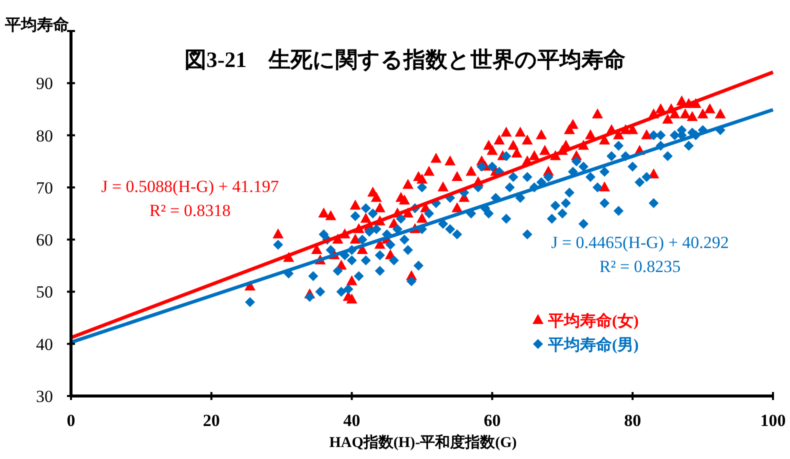 The image size is (790, 459). What do you see at coordinates (44, 136) in the screenshot?
I see `y-tick-label: 80` at bounding box center [44, 136].